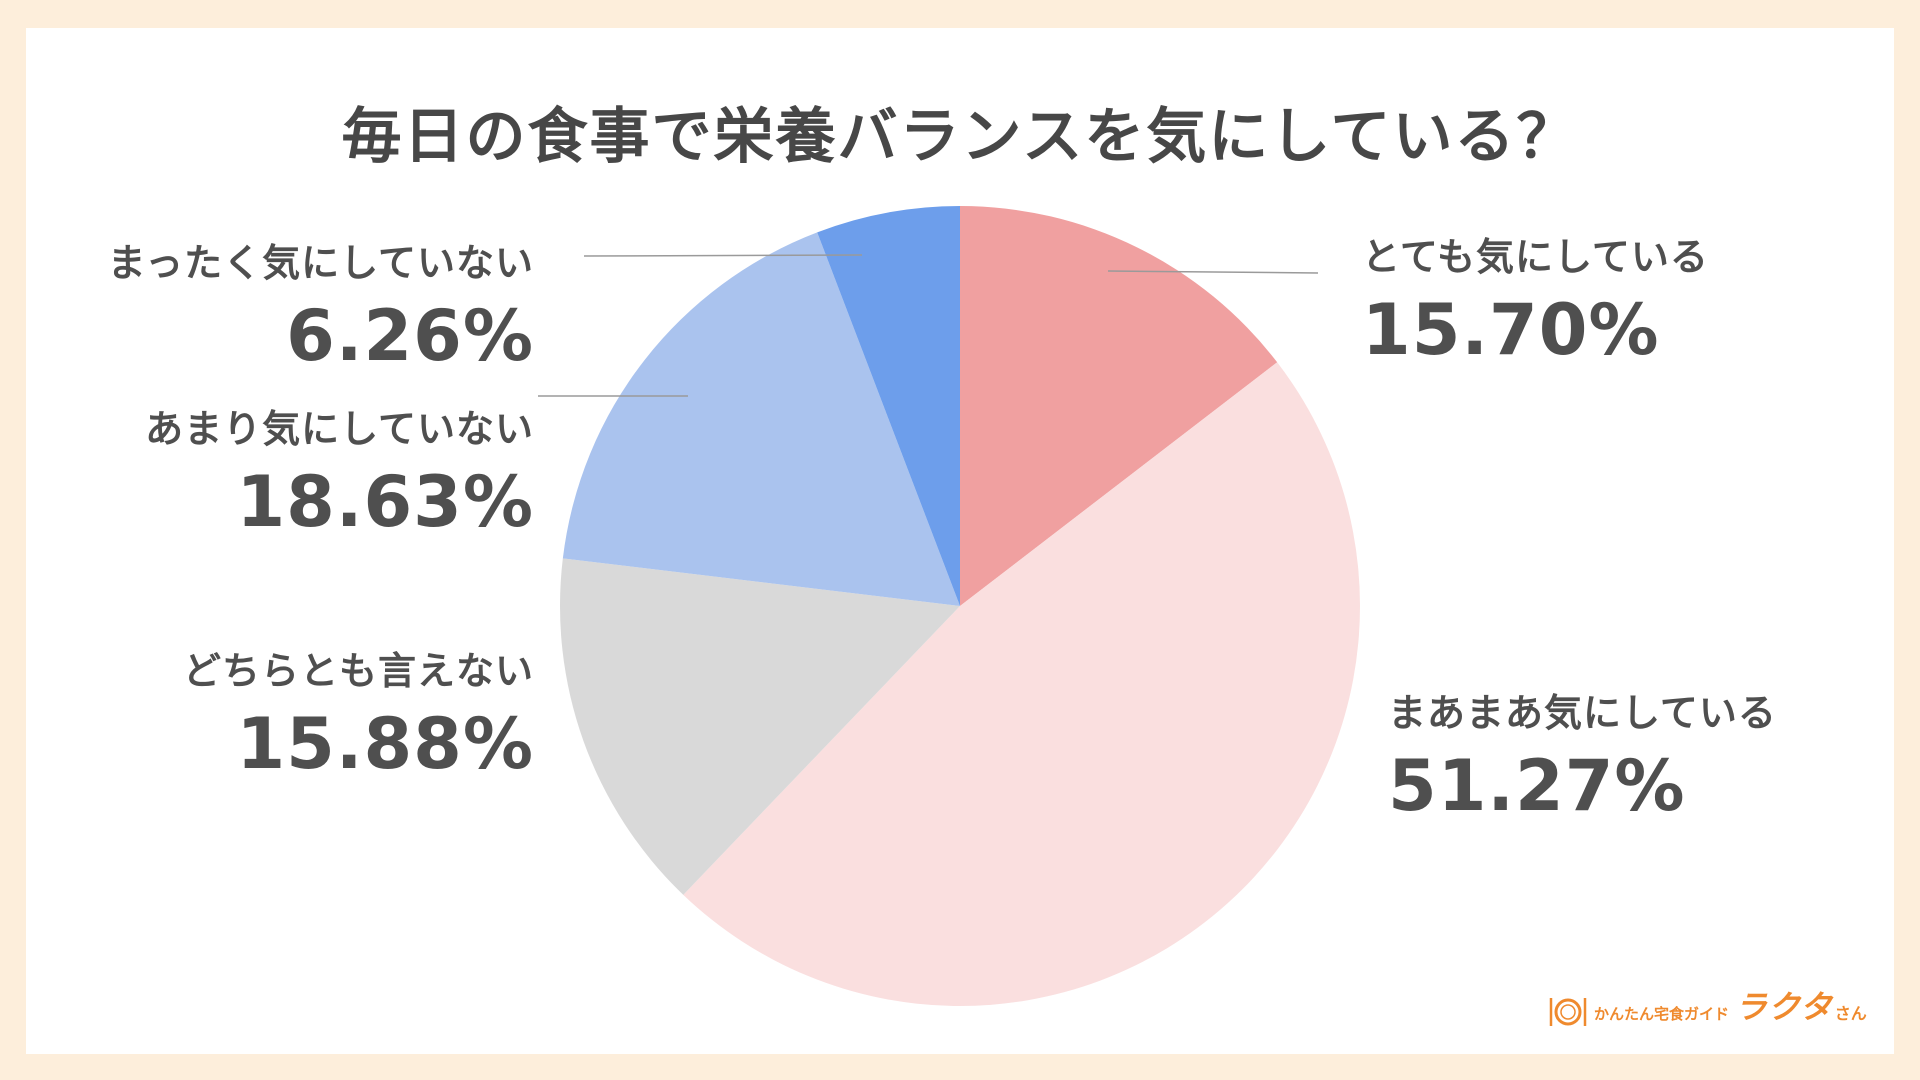 The image size is (1920, 1080). Describe the element at coordinates (410, 336) in the screenshot. I see `slice-label-value: 6.26%` at that location.